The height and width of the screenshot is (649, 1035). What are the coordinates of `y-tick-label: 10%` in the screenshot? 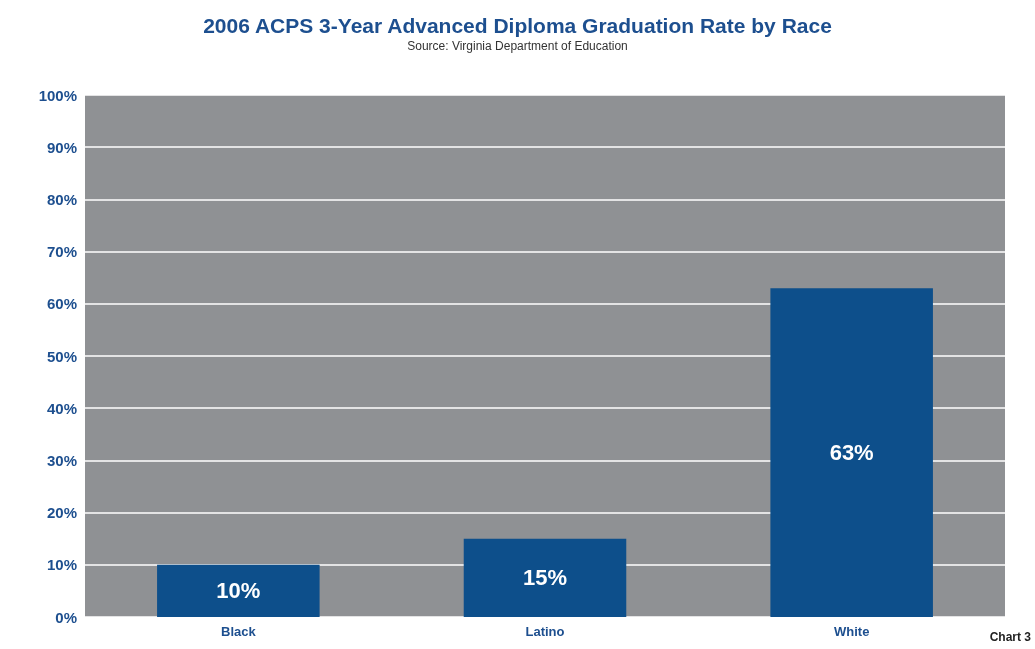 It's located at (61, 565).